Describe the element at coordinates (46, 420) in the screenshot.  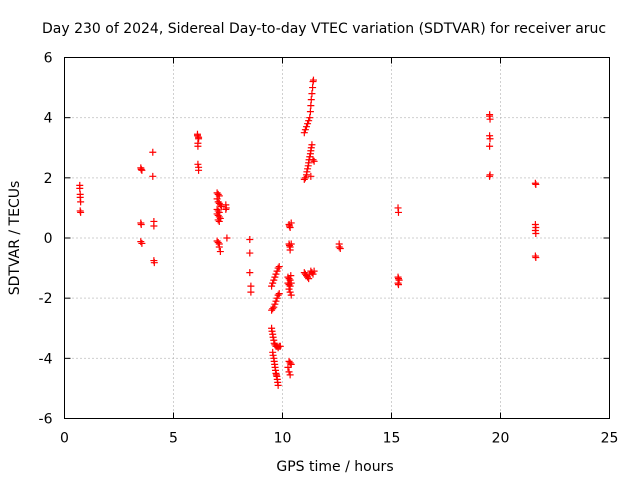
I see `y-tick-label: -6` at that location.